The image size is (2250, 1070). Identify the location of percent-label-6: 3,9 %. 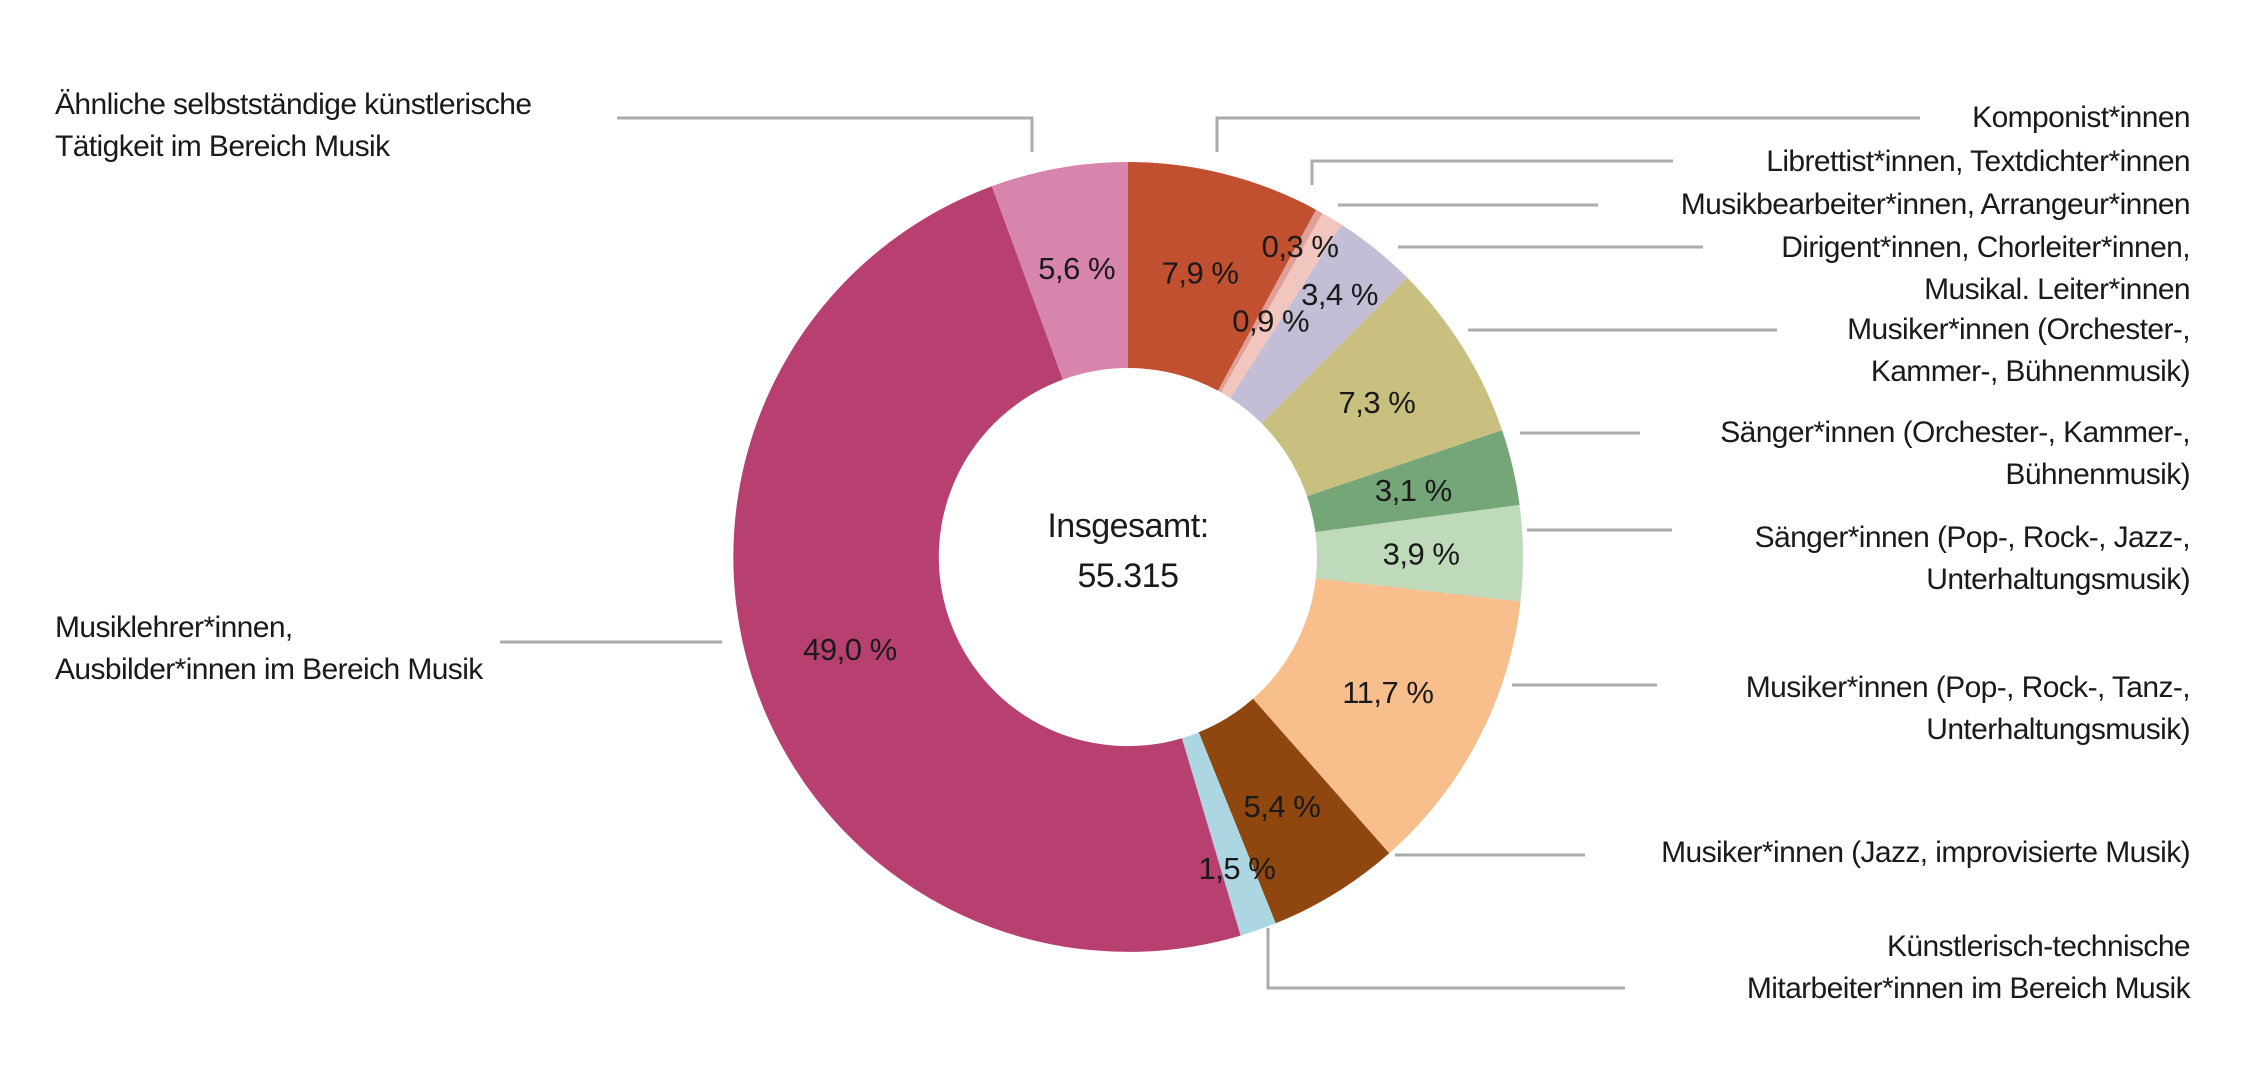
(1421, 554).